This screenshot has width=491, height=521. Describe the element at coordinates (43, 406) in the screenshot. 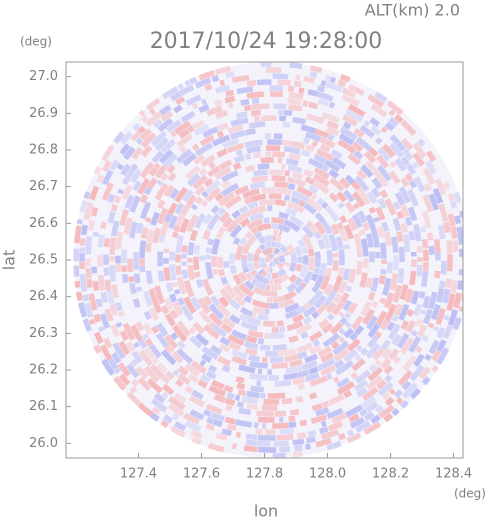

I see `y-tick-label: 26.1` at that location.